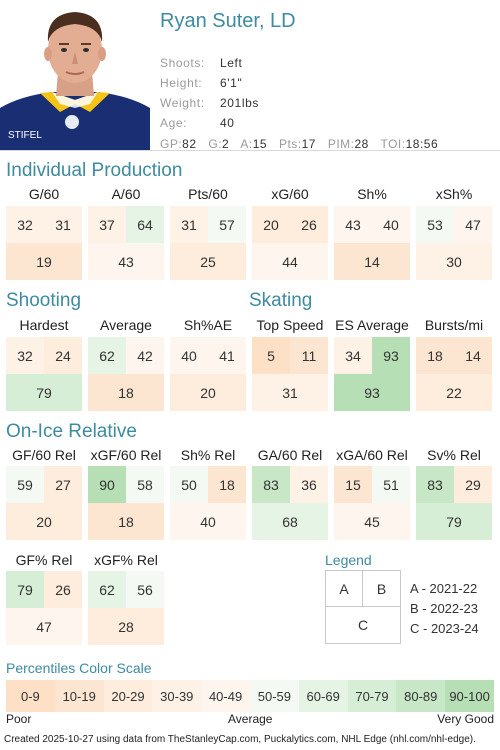 The width and height of the screenshot is (500, 750). Describe the element at coordinates (372, 521) in the screenshot. I see `percentile-cell-c: 45` at that location.